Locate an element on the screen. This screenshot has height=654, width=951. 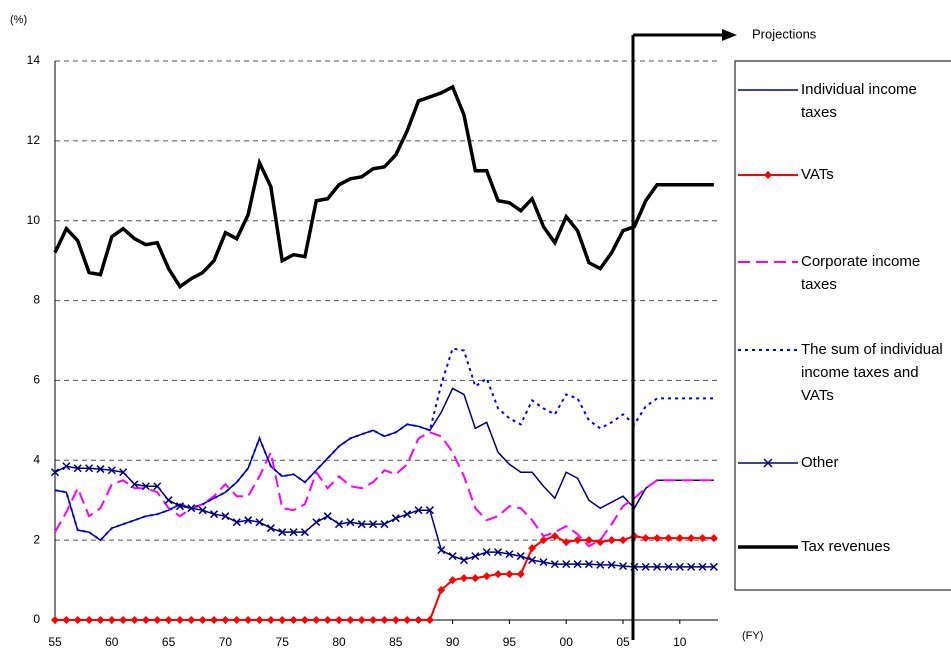
y-tick-label: 12 is located at coordinates (34, 140).